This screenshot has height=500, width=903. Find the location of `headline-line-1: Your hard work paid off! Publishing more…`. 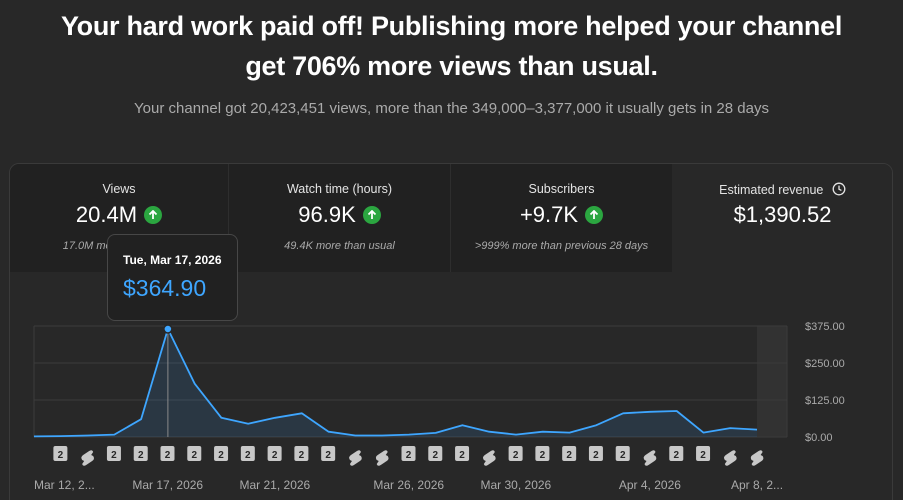

headline-line-1: Your hard work paid off! Publishing more… is located at coordinates (451, 26).